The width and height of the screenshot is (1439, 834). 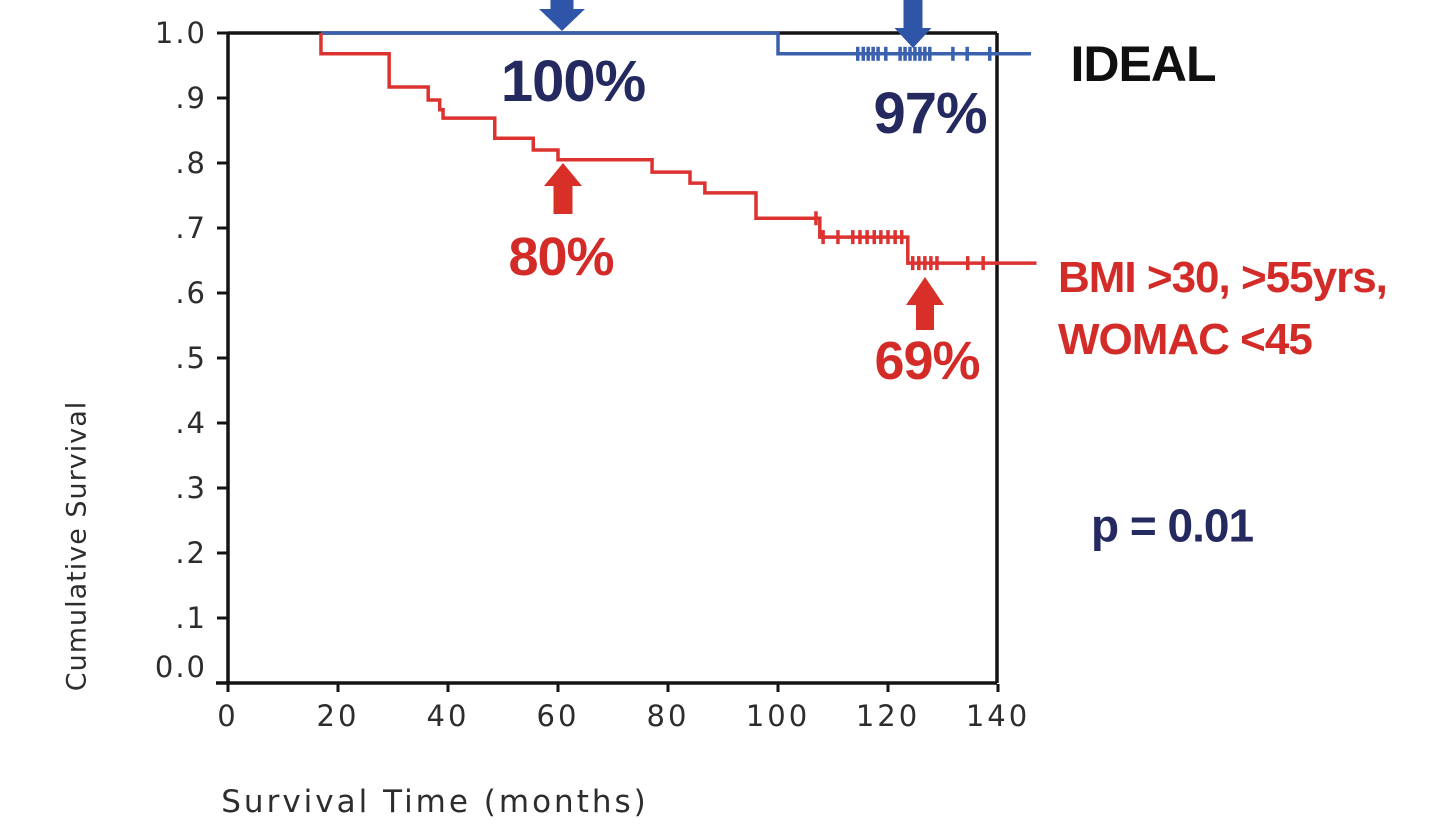 What do you see at coordinates (227, 716) in the screenshot?
I see `x-tick-label: 0` at bounding box center [227, 716].